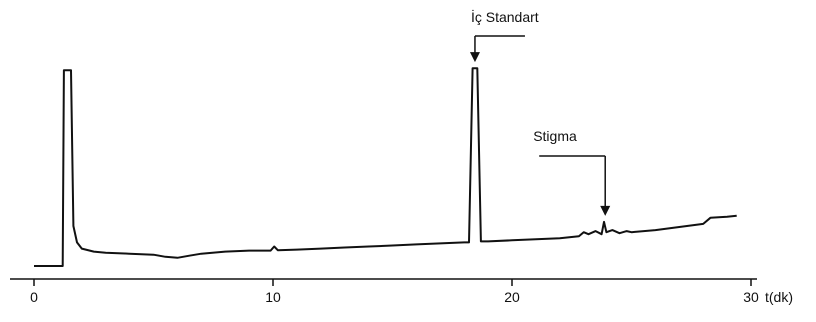  What do you see at coordinates (394, 292) in the screenshot?
I see `x-ticks: 0 10 20 30` at bounding box center [394, 292].